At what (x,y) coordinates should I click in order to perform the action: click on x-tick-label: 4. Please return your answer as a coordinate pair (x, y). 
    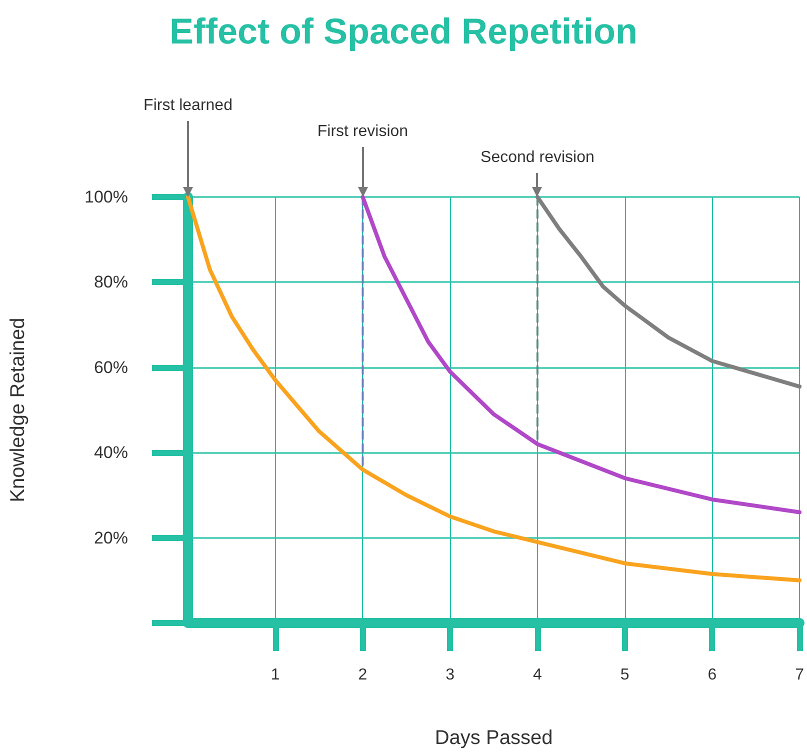
    Looking at the image, I should click on (537, 675).